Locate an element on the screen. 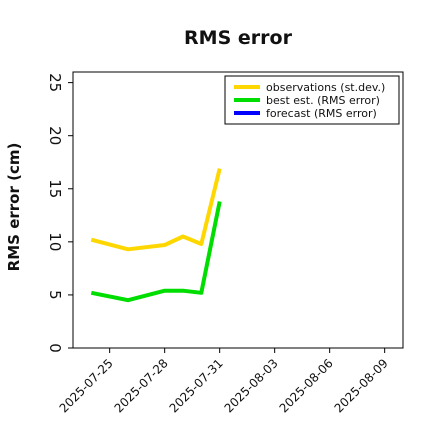 Image resolution: width=440 pixels, height=440 pixels. x-tick-label: 2025-08-03 is located at coordinates (251, 385).